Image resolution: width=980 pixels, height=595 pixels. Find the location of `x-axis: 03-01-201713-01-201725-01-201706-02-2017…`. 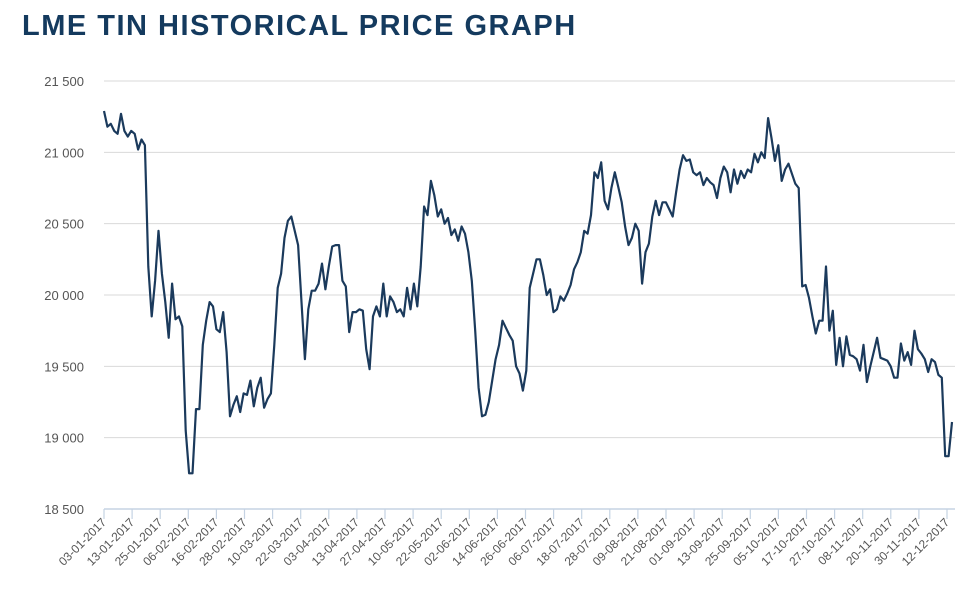

x-axis: 03-01-201713-01-201725-01-201706-02-2017… is located at coordinates (505, 538).